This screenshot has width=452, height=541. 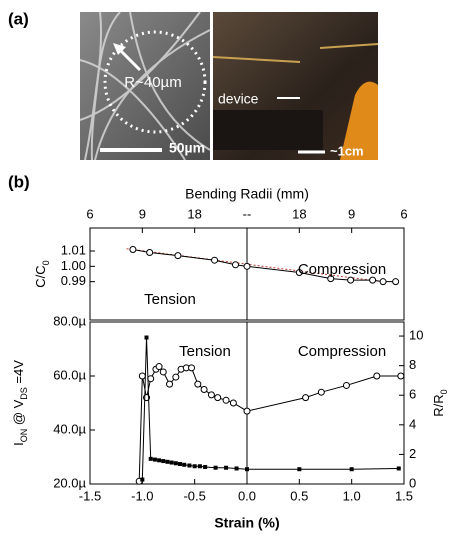 What do you see at coordinates (18, 444) in the screenshot?
I see `label-part: I` at bounding box center [18, 444].